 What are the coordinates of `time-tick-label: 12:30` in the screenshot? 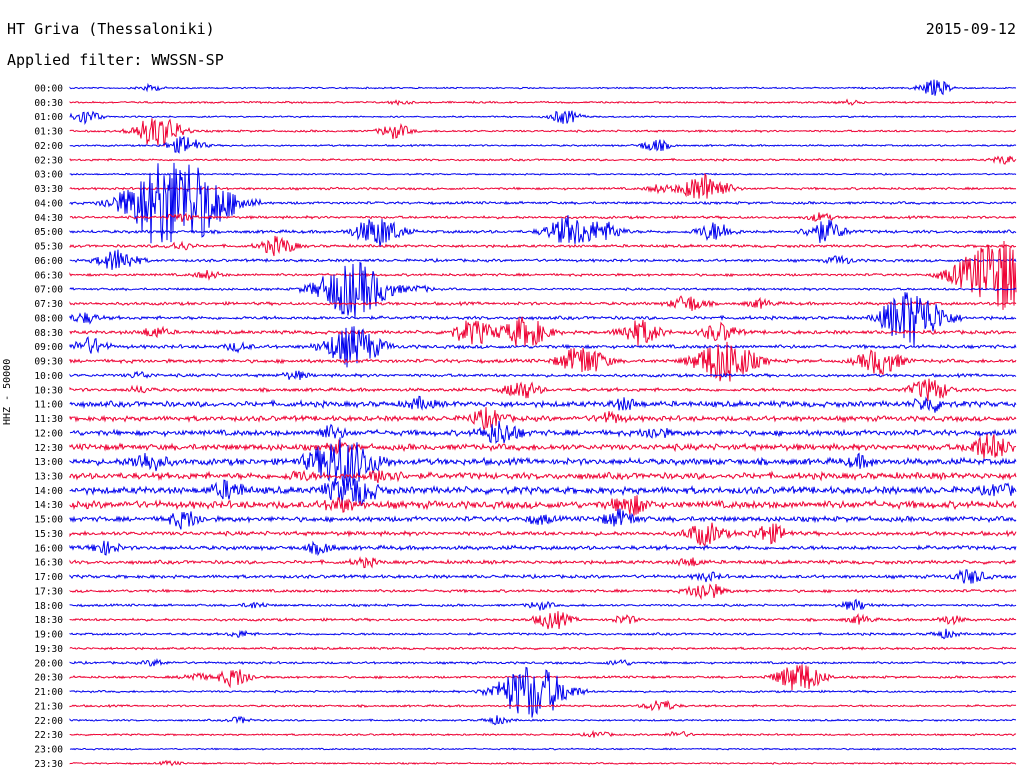 It's located at (48, 448).